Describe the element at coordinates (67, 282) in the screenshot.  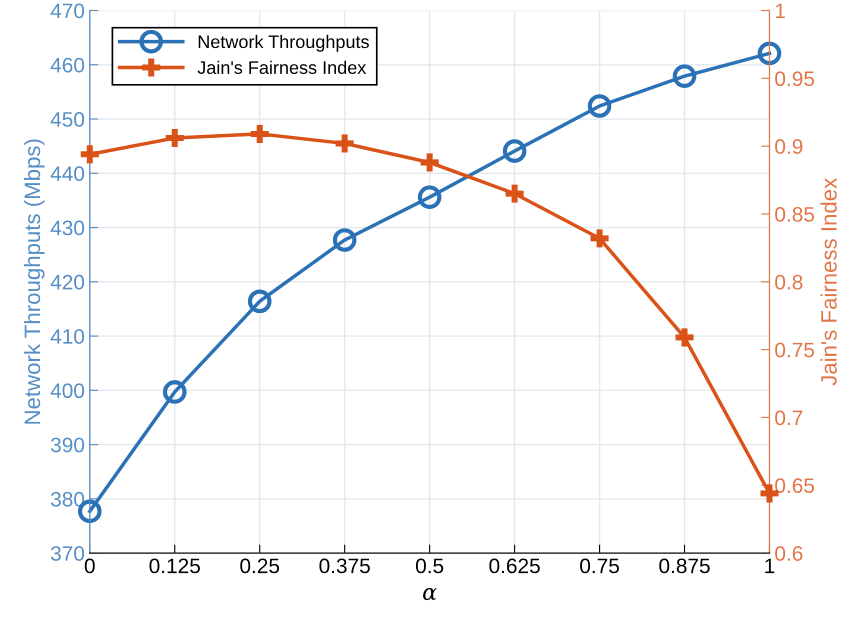
I see `y-tick-label: 420` at that location.